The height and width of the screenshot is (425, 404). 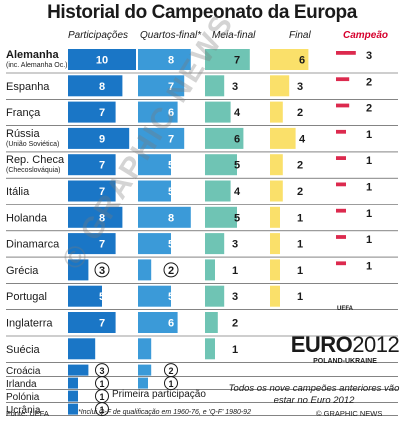 I want to click on value-holanda-col0: 8, so click(x=102, y=218).